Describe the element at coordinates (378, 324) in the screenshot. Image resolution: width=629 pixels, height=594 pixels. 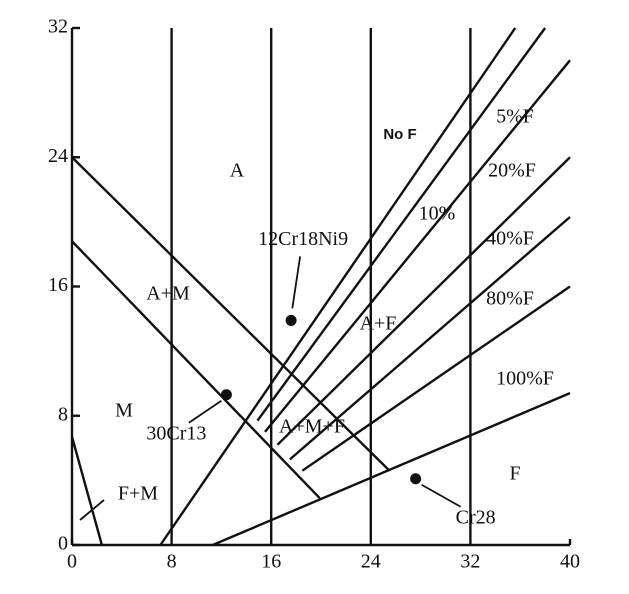
I see `region-label: A+F` at that location.